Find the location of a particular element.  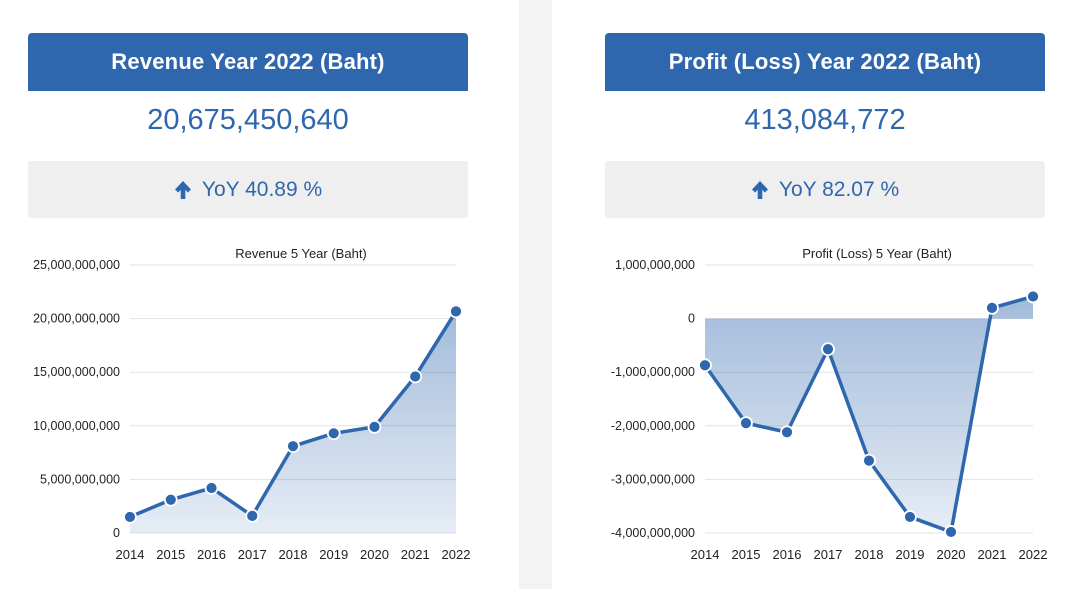

panel-divider is located at coordinates (535, 294).